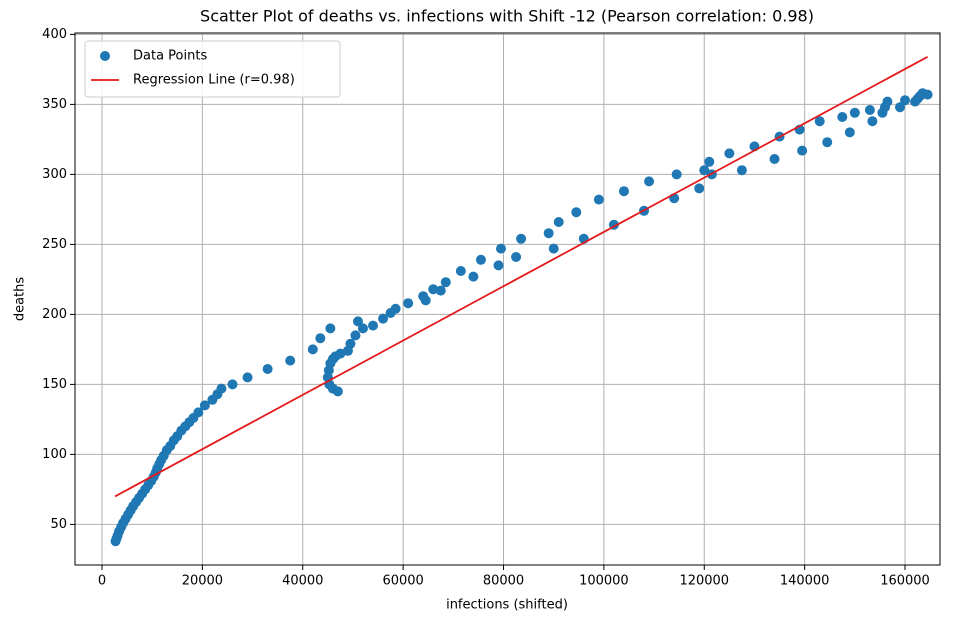  Describe the element at coordinates (170, 56) in the screenshot. I see `legend-label: Data Points` at that location.